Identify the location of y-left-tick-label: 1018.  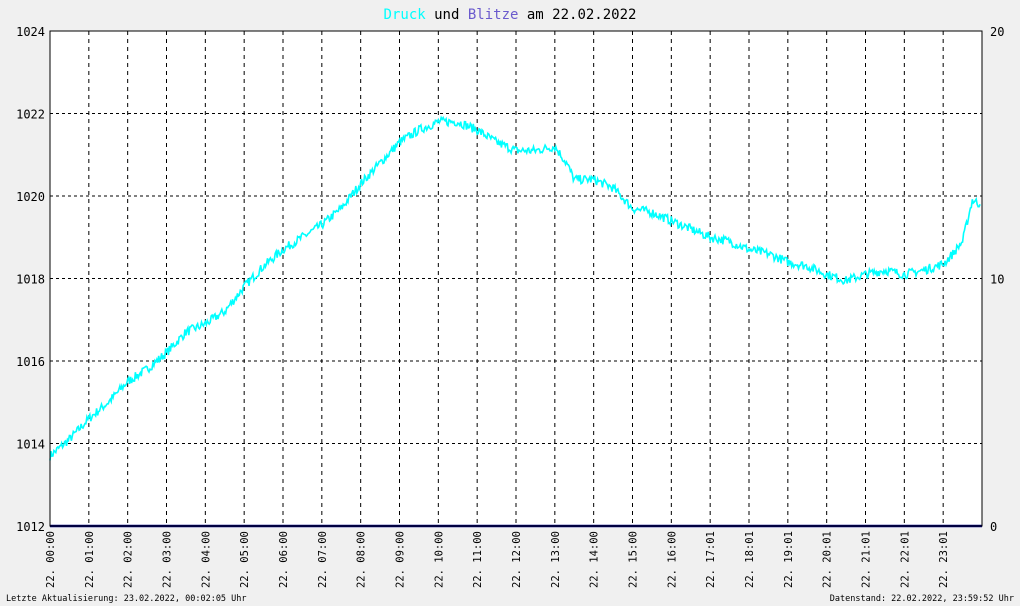
(30, 280).